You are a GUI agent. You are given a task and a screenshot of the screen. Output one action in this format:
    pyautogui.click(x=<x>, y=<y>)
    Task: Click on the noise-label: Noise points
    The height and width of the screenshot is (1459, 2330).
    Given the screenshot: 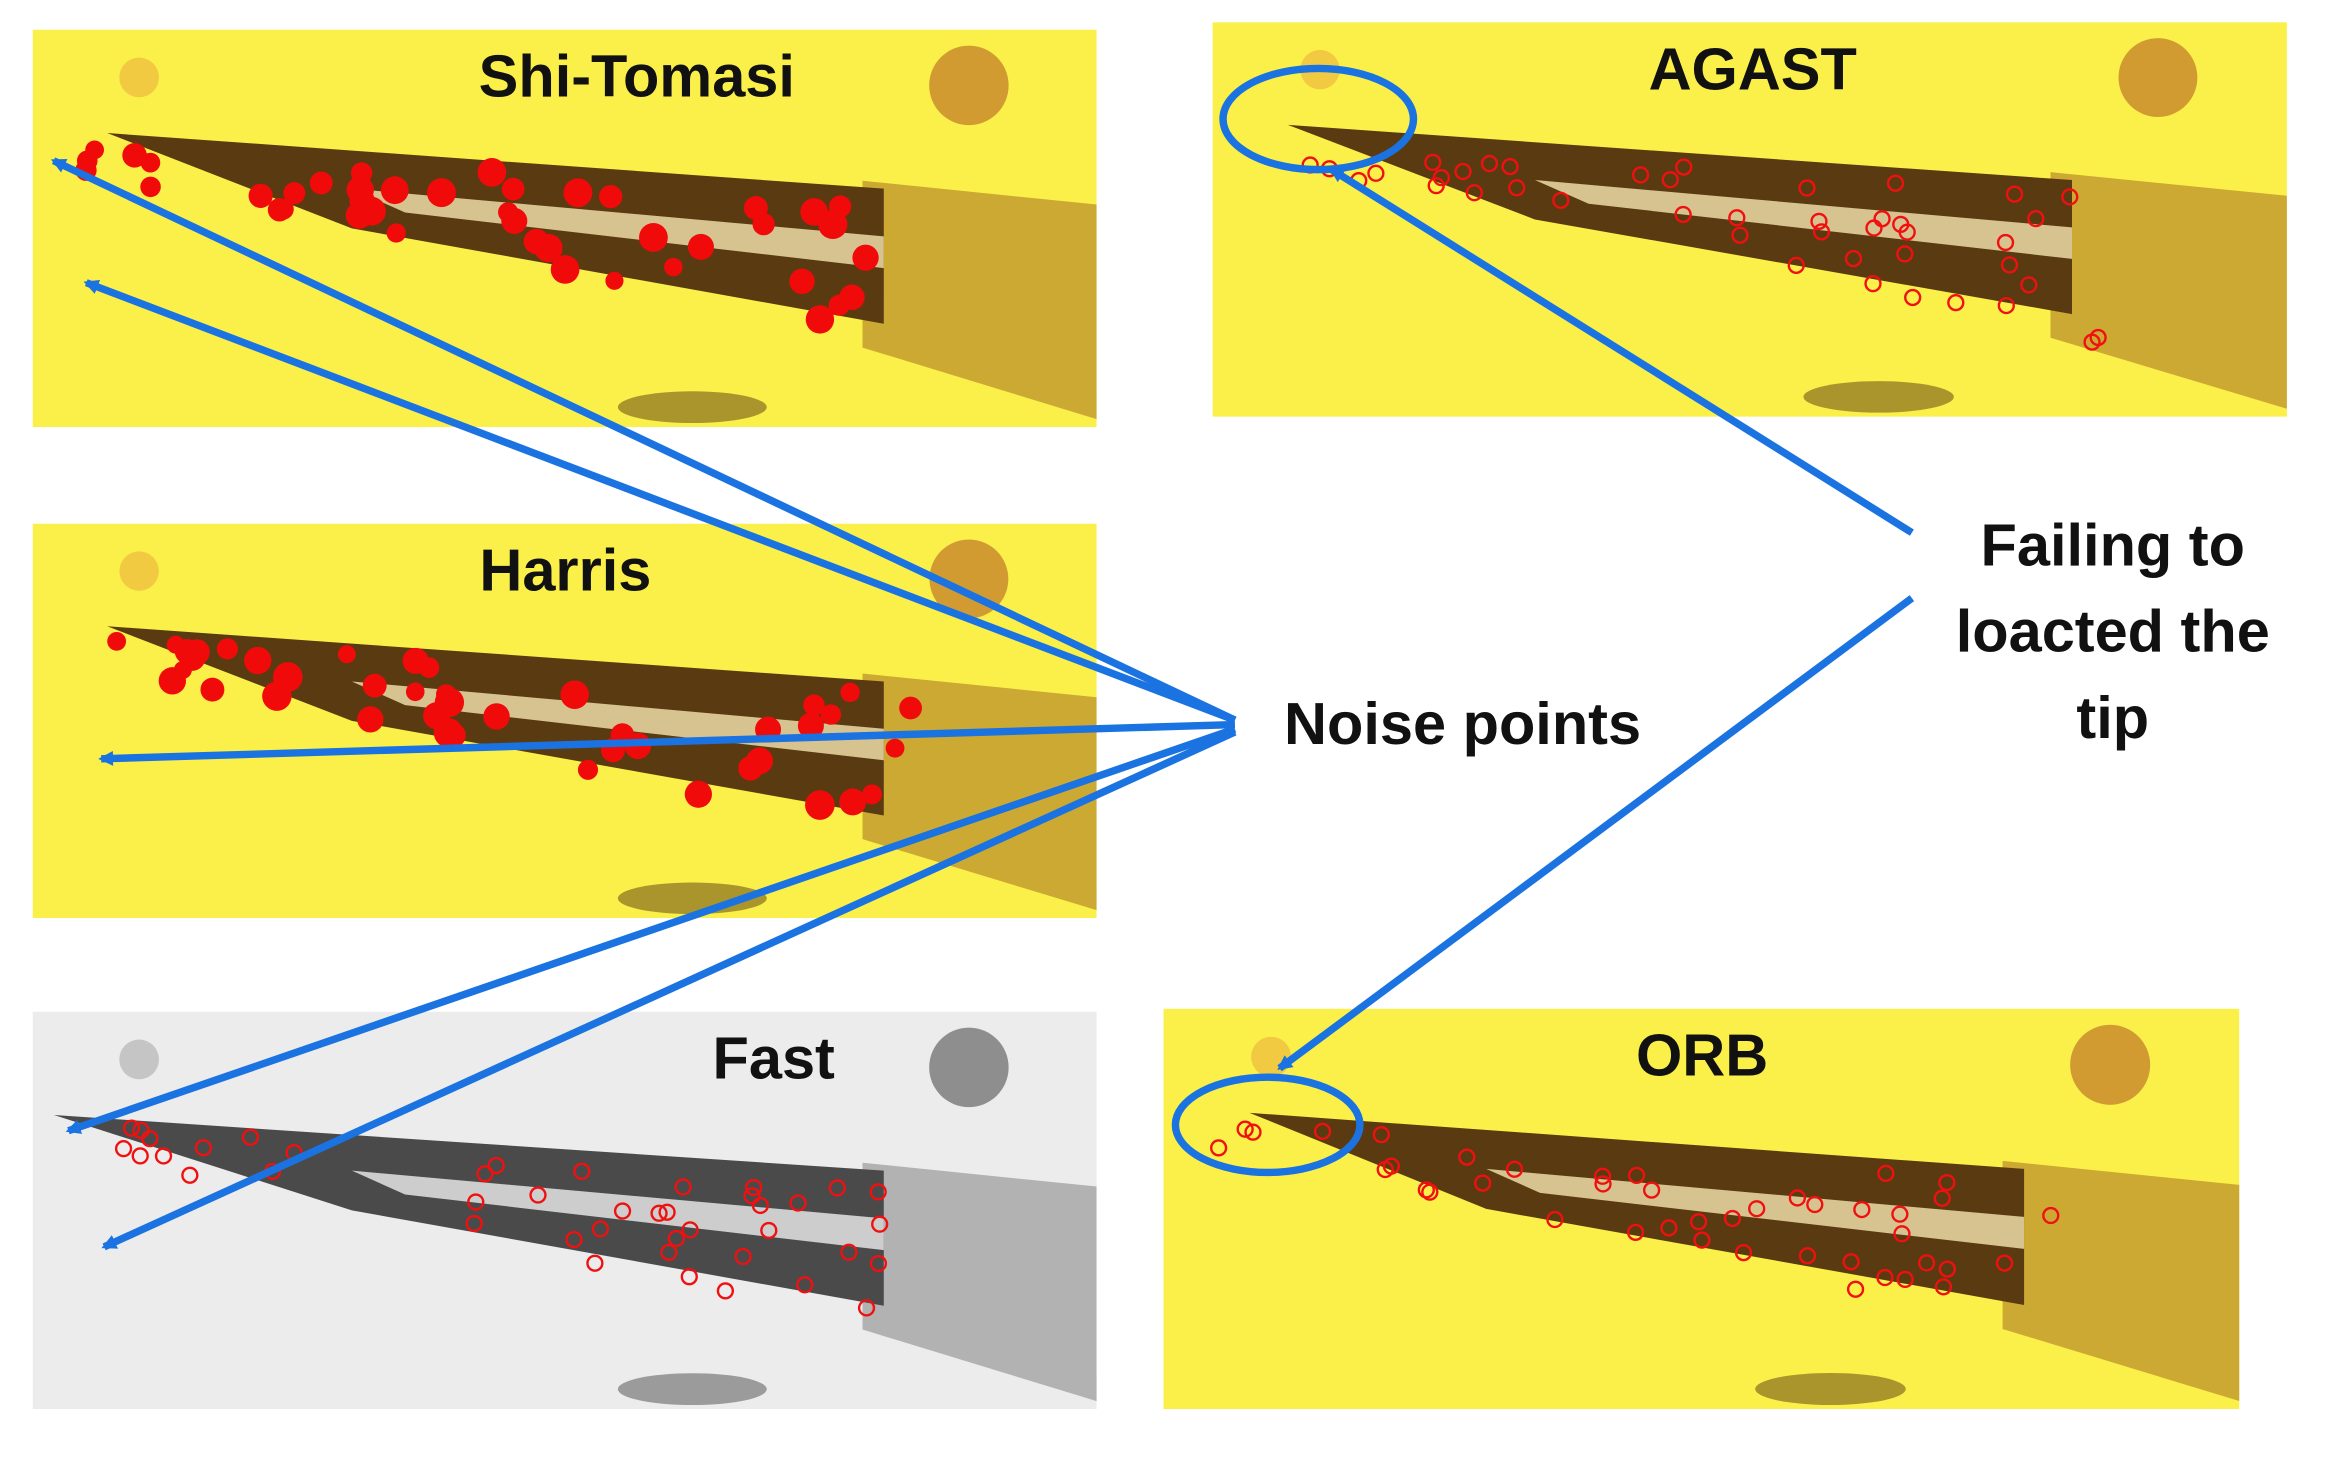 What is the action you would take?
    pyautogui.click(x=1462, y=723)
    